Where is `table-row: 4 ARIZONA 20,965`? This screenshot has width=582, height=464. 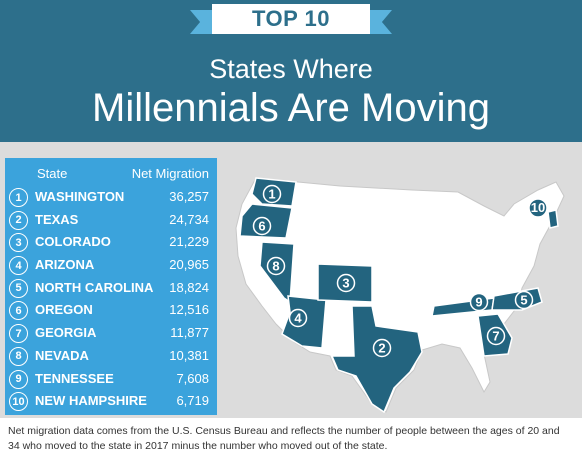
table-row: 4 ARIZONA 20,965 is located at coordinates (111, 265).